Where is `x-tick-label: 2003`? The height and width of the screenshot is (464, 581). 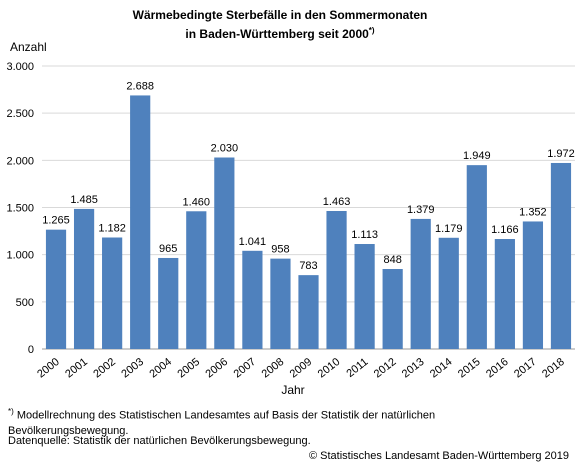
x-tick-label: 2003 is located at coordinates (132, 368).